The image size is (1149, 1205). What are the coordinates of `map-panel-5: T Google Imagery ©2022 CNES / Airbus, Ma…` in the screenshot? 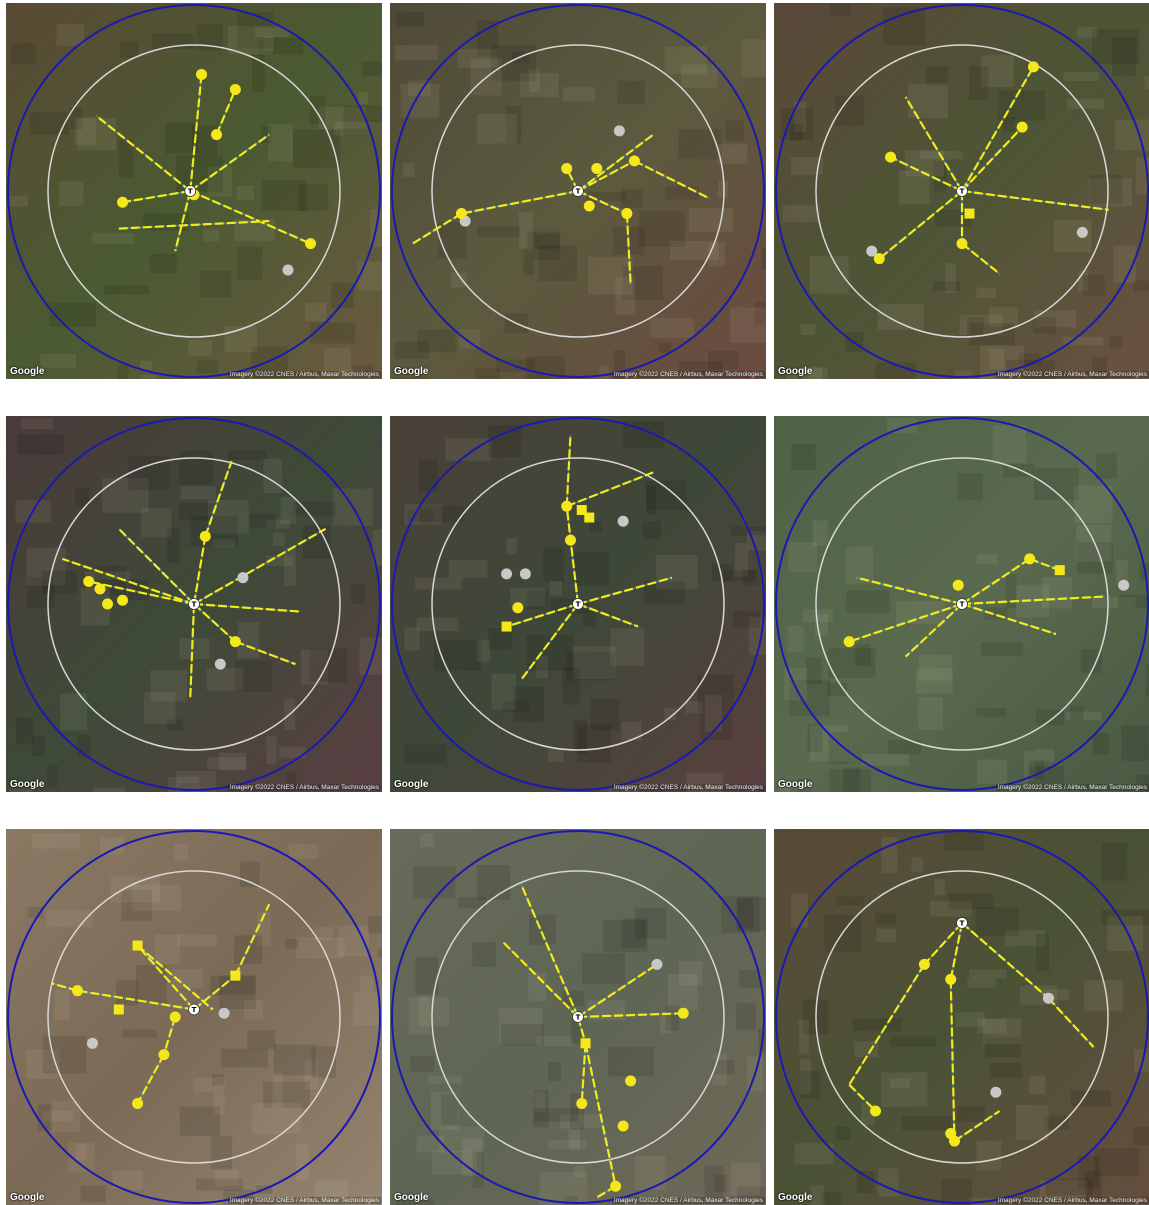 It's located at (578, 604).